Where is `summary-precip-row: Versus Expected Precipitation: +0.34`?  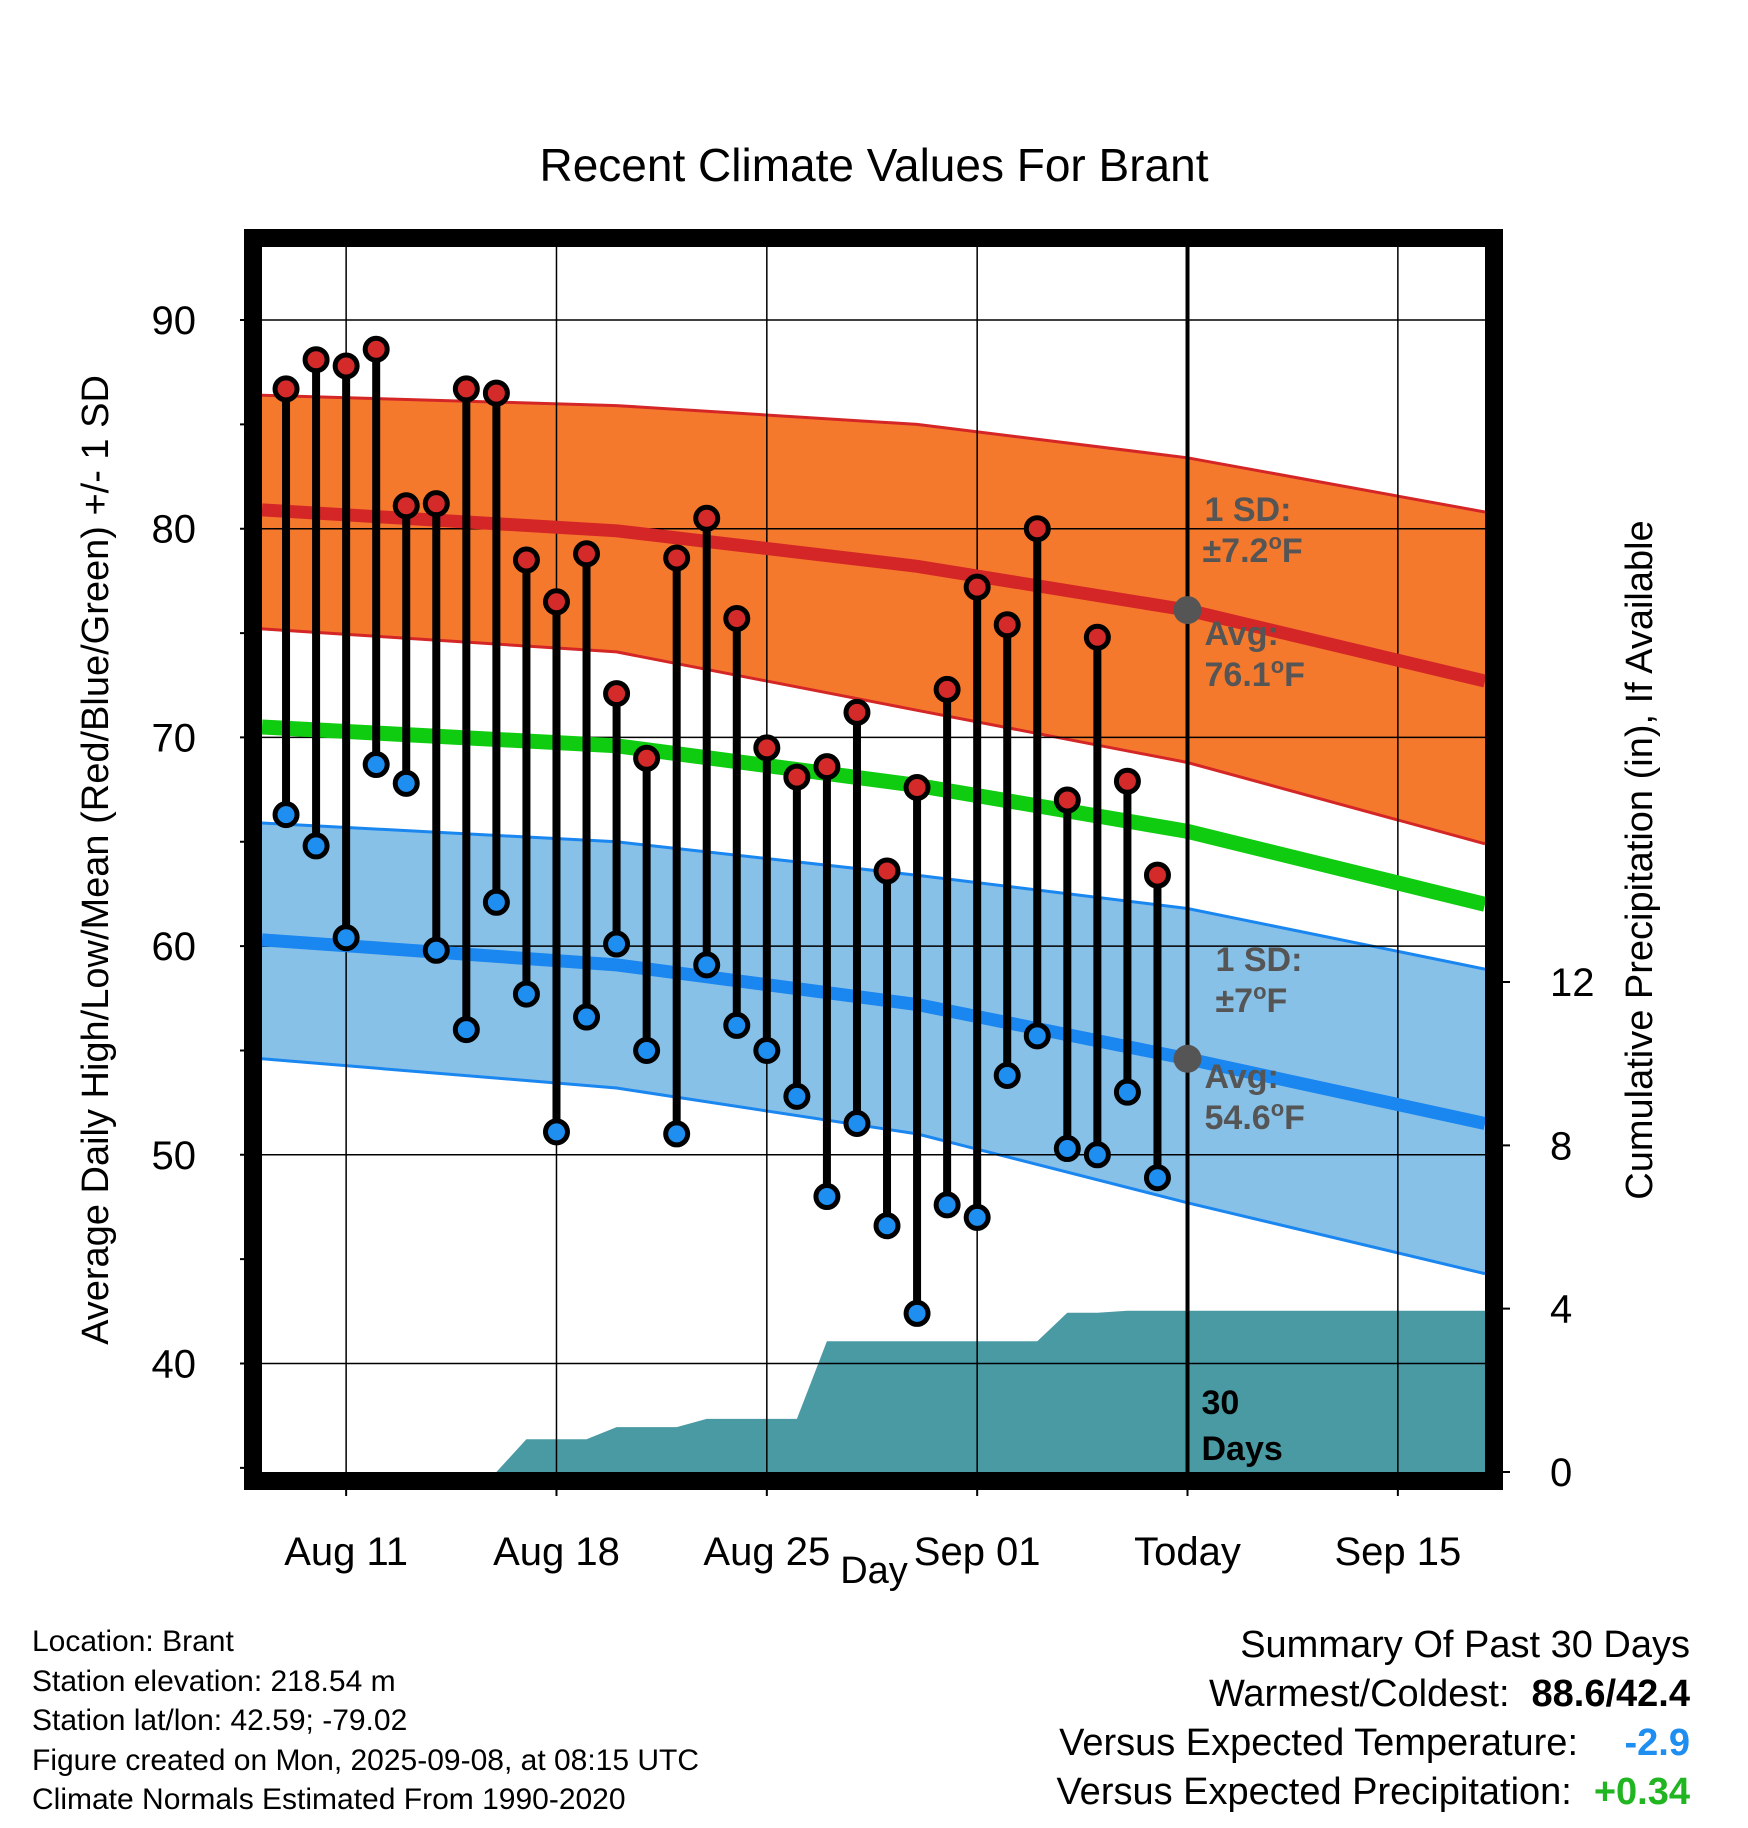 summary-precip-row: Versus Expected Precipitation: +0.34 is located at coordinates (1373, 1792).